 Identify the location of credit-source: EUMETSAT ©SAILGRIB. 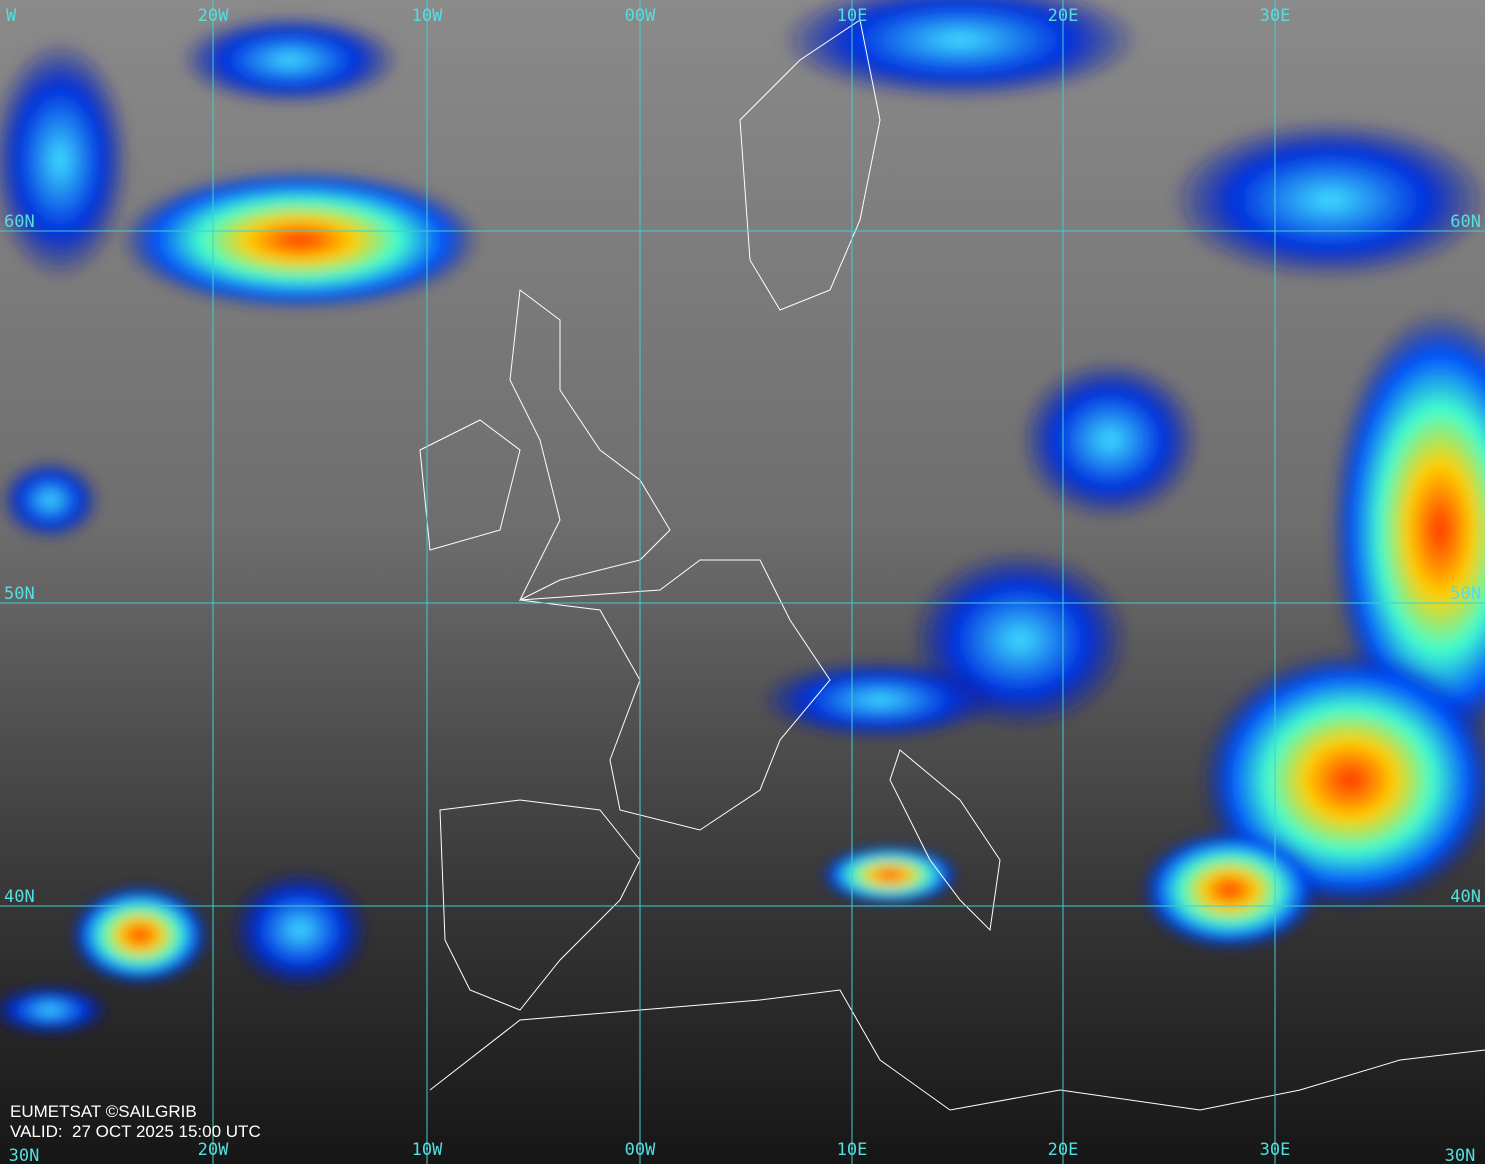
(103, 1111).